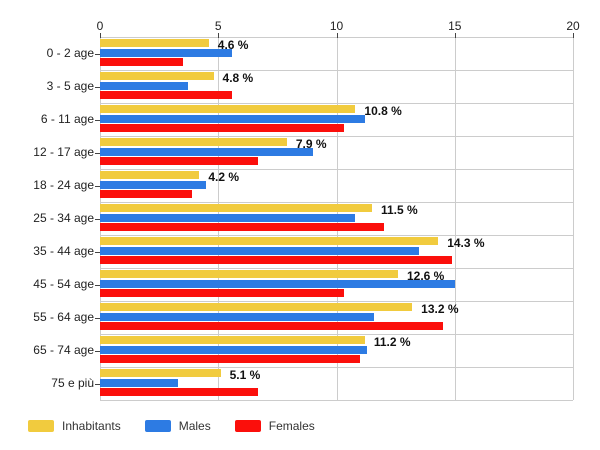 This screenshot has height=450, width=600. What do you see at coordinates (63, 218) in the screenshot?
I see `y-axis-category-label: 25 - 34 age` at bounding box center [63, 218].